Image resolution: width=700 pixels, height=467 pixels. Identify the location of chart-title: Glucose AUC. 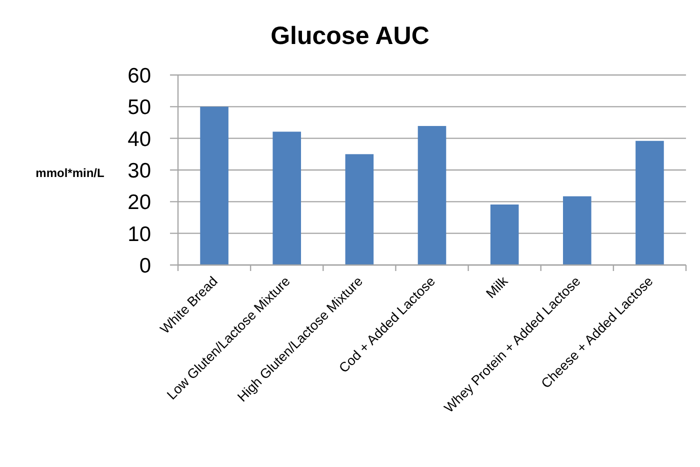
(350, 36).